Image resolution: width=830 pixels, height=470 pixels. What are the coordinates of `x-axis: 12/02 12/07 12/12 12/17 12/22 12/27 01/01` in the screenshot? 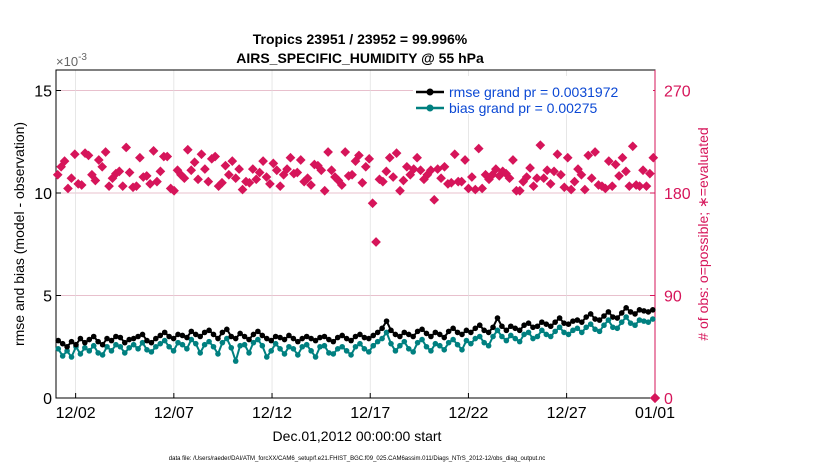 It's located at (365, 407).